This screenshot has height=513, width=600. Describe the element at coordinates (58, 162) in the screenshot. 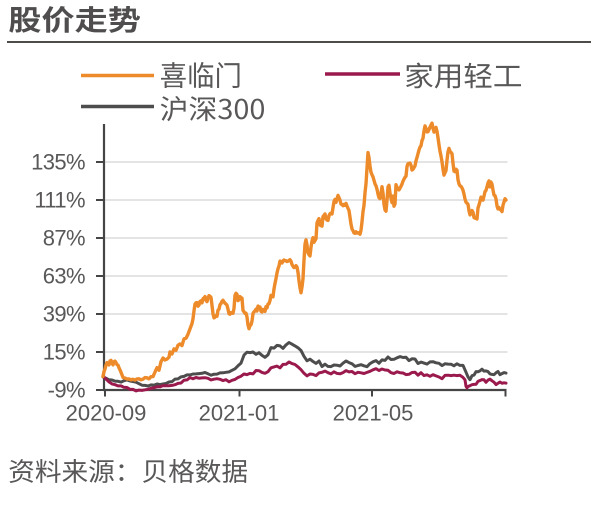

I see `svg-text: 135%` at that location.